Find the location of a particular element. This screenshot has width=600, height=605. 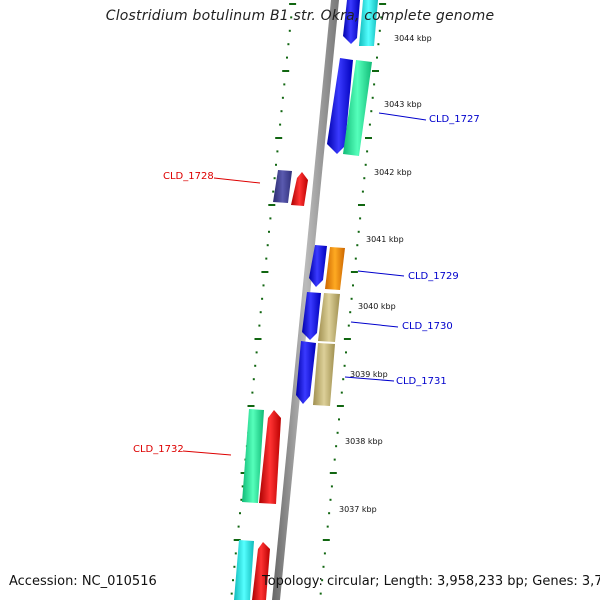

kbp-label-3040: 3040 kbp is located at coordinates (377, 306).